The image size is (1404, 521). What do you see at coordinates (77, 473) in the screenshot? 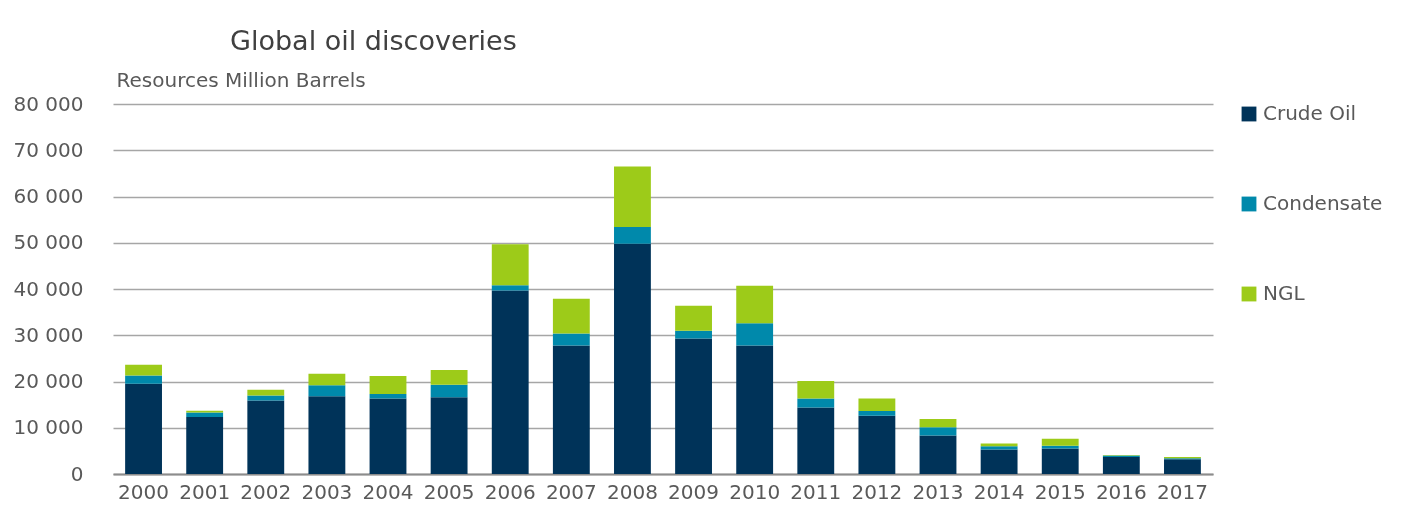
I see `y-tick-label: 0` at bounding box center [77, 473].